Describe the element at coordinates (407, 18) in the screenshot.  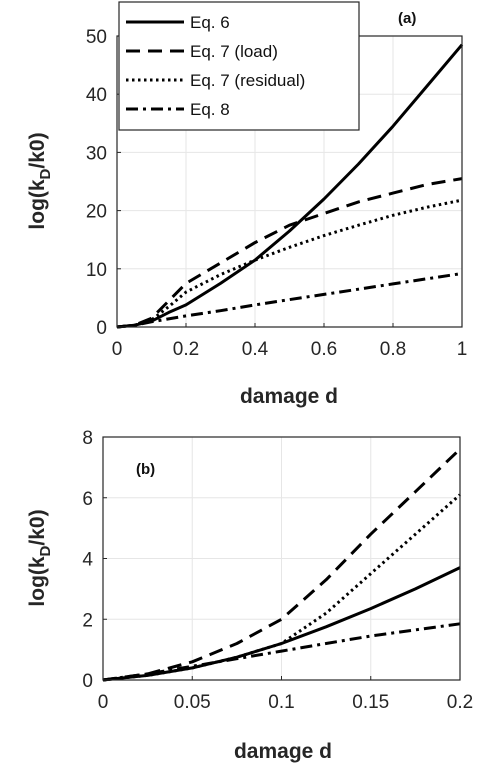
I see `panel-a-tag: (a)` at that location.